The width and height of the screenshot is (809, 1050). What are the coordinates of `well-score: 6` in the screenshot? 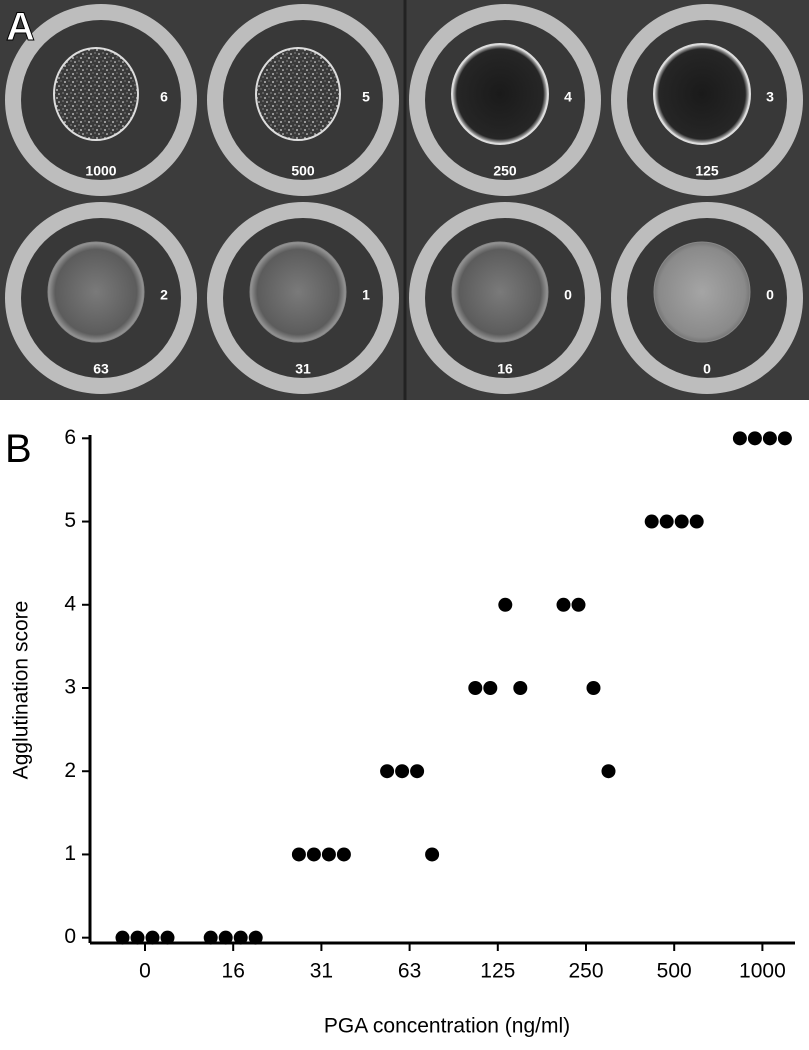 It's located at (164, 97).